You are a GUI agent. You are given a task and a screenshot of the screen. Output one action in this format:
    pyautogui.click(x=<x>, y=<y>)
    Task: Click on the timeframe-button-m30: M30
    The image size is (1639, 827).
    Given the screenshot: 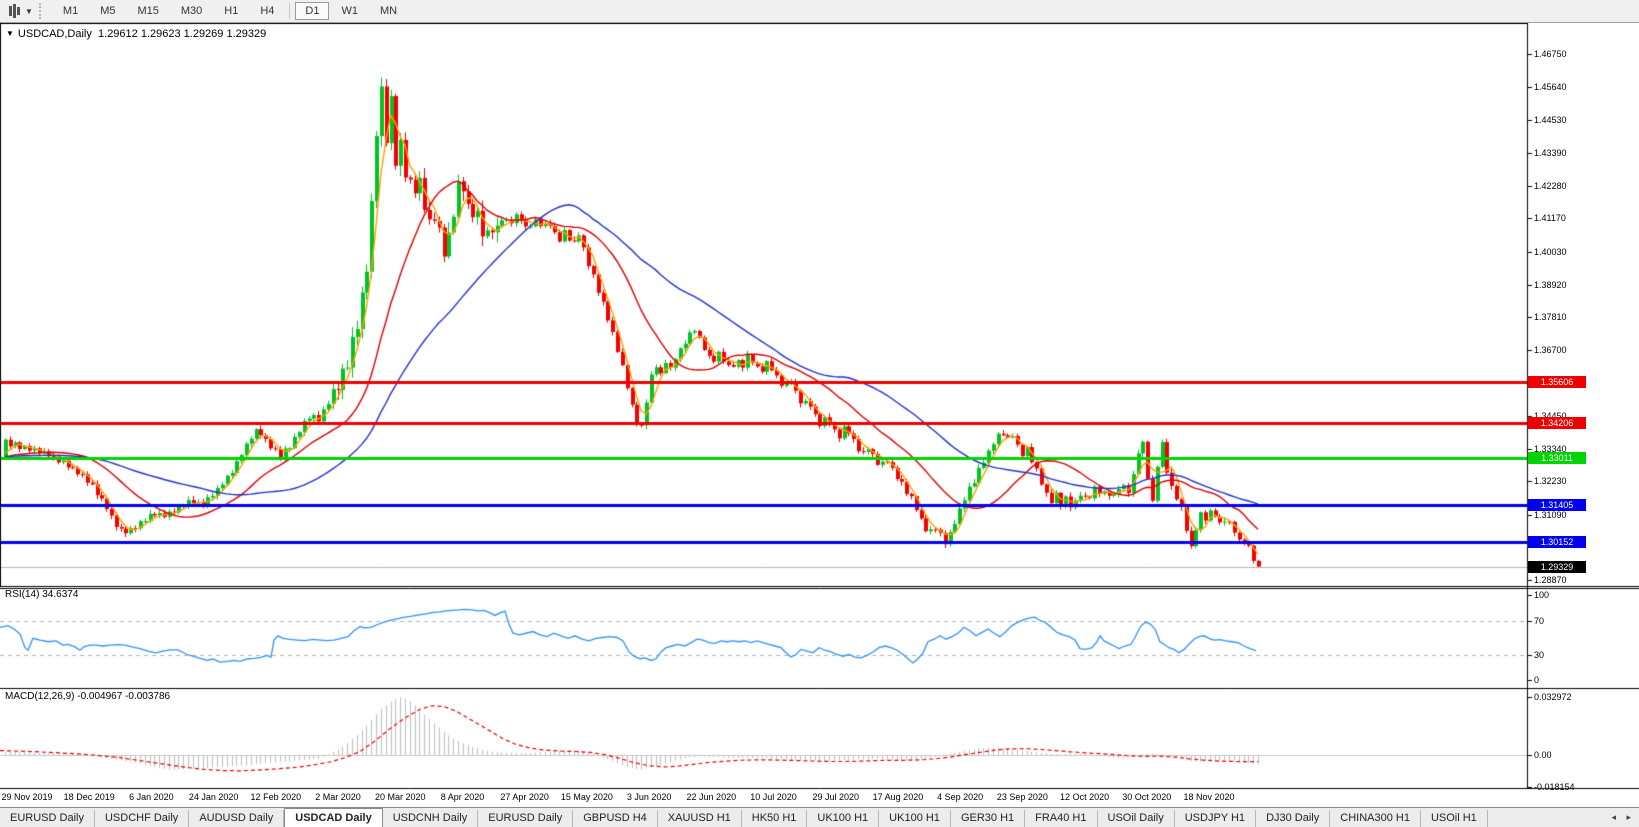 What is the action you would take?
    pyautogui.click(x=191, y=11)
    